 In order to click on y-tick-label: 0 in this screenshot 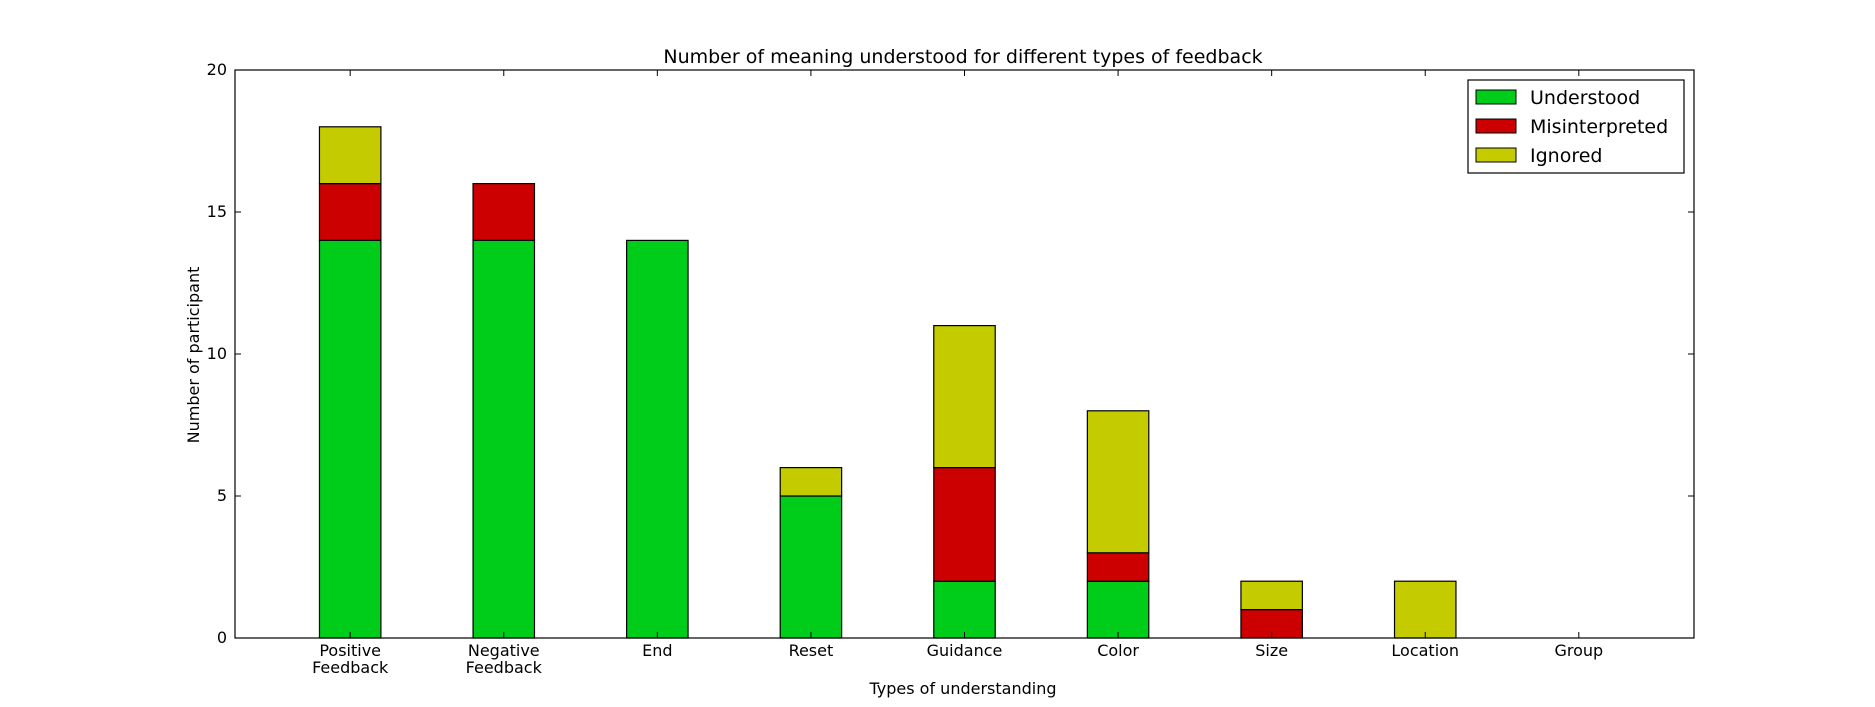, I will do `click(222, 637)`.